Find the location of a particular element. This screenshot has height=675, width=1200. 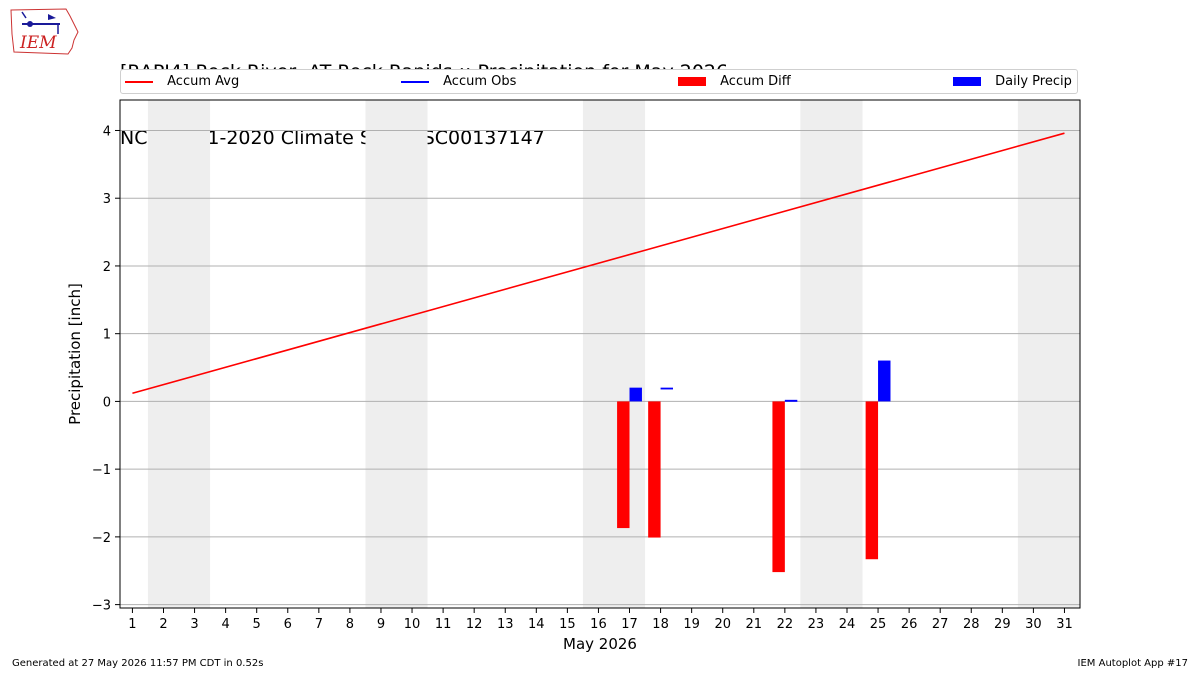

x-tick-label: 30 is located at coordinates (1033, 624).